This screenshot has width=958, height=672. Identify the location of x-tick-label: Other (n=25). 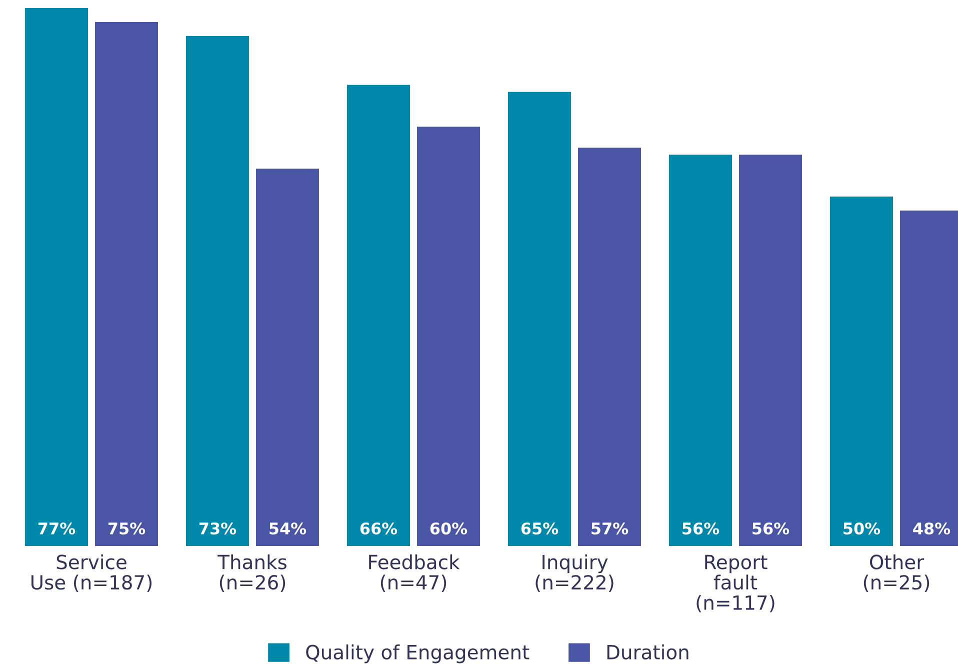
(897, 573).